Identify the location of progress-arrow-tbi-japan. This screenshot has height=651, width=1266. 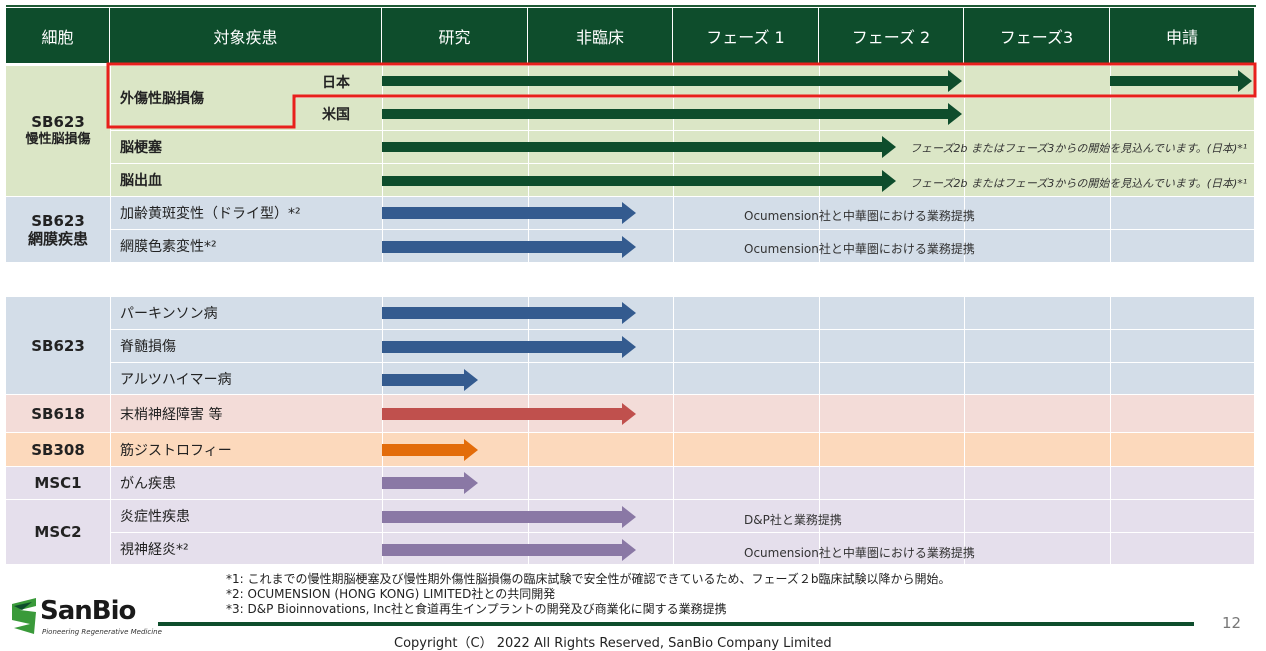
(672, 81).